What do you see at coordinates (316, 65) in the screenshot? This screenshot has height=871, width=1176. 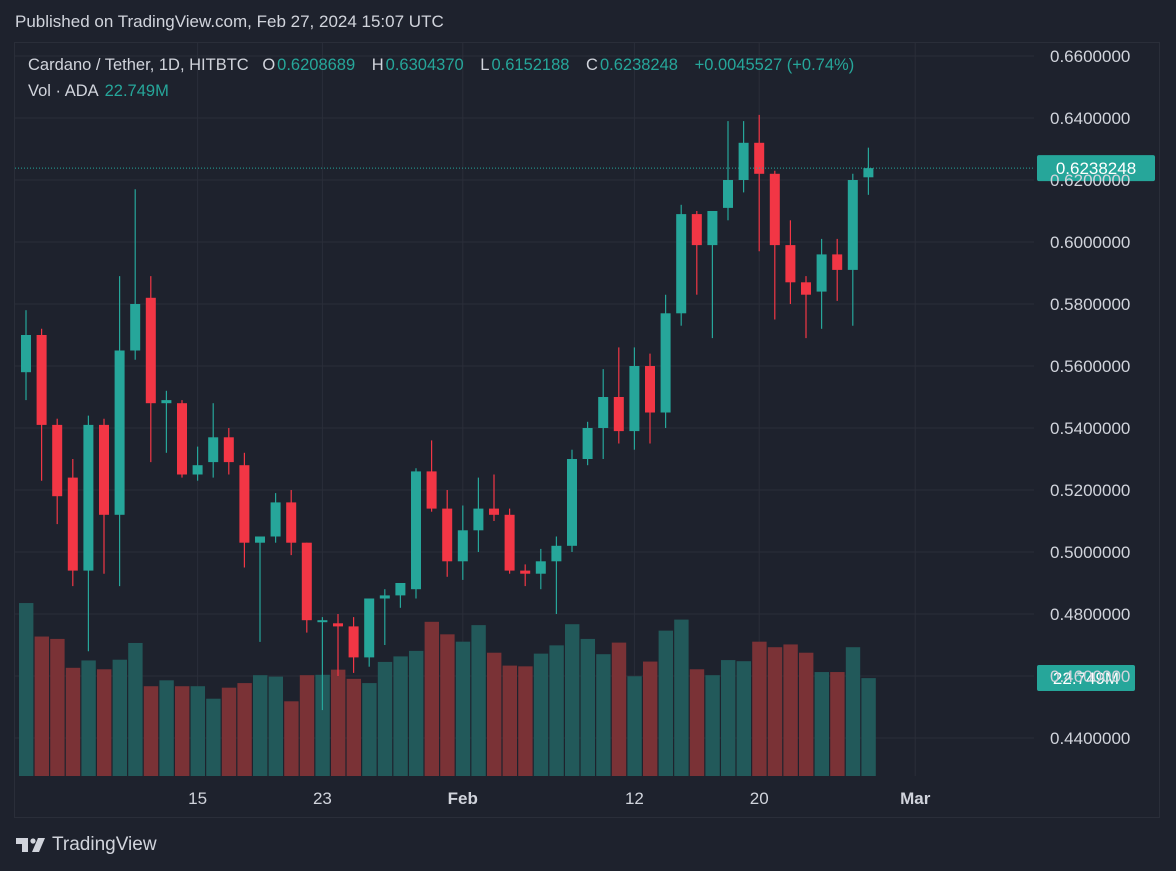 I see `legend-open-value: 0.6208689` at bounding box center [316, 65].